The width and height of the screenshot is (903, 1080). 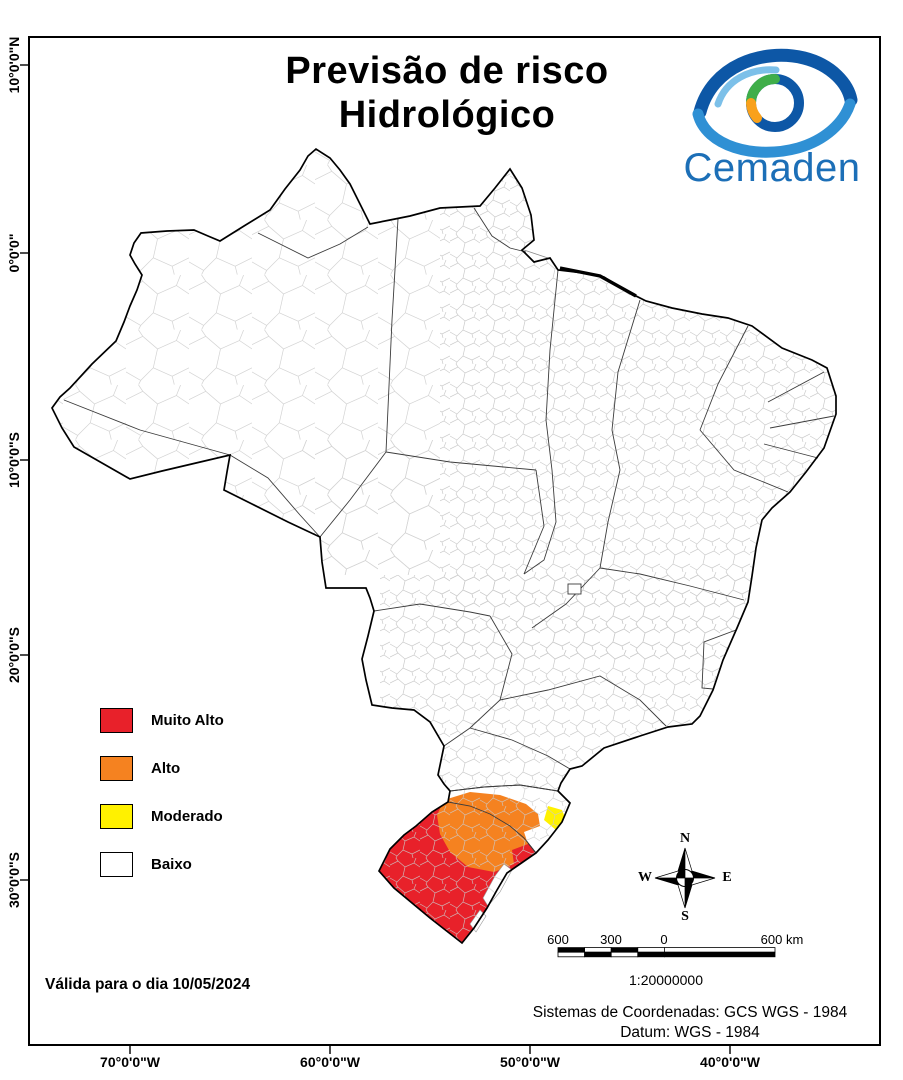 What do you see at coordinates (116, 768) in the screenshot?
I see `legend-swatch-alto` at bounding box center [116, 768].